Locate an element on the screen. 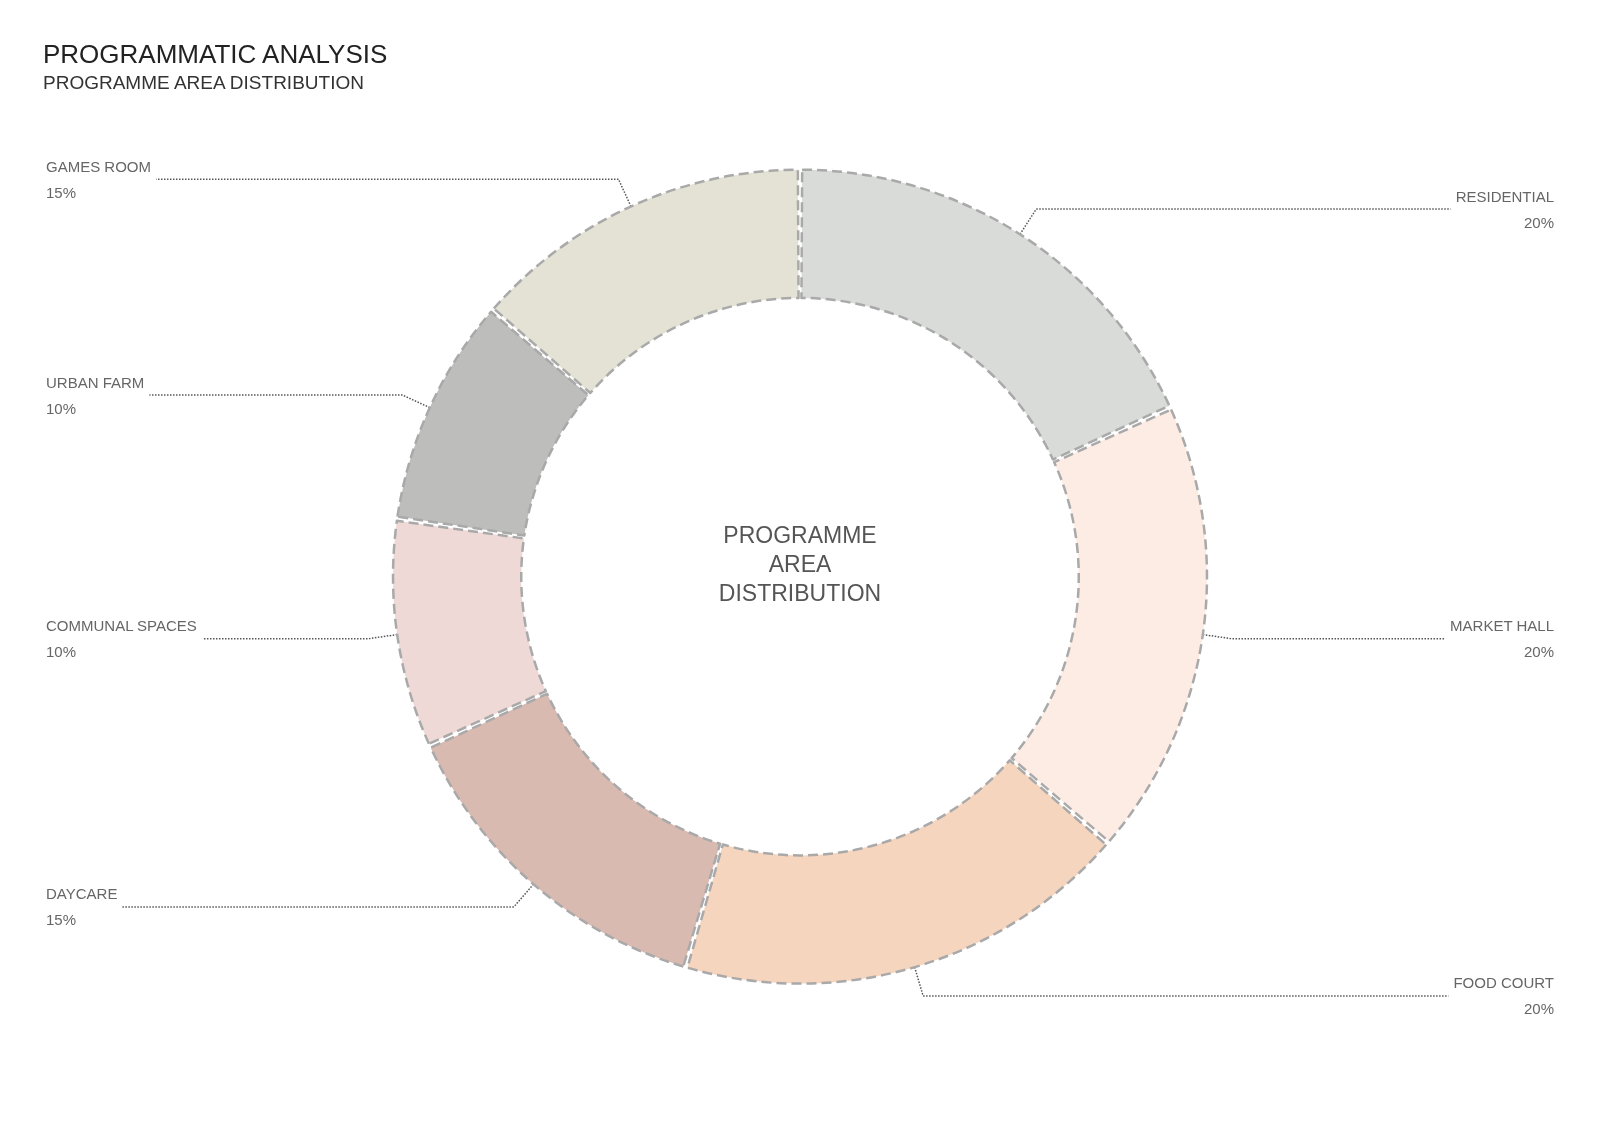  slice-label: URBAN FARM is located at coordinates (95, 382).